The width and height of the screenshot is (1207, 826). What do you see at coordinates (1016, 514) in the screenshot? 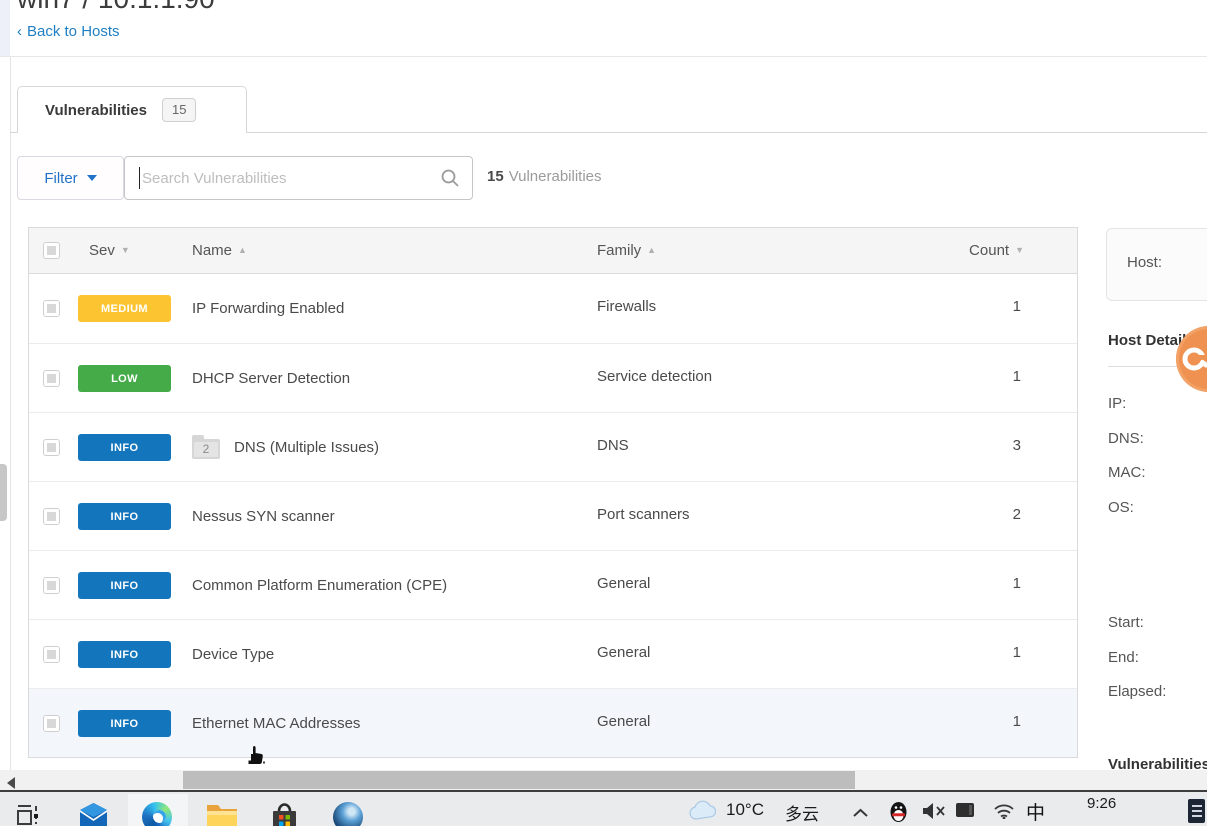
I see `count-cell: 2` at bounding box center [1016, 514].